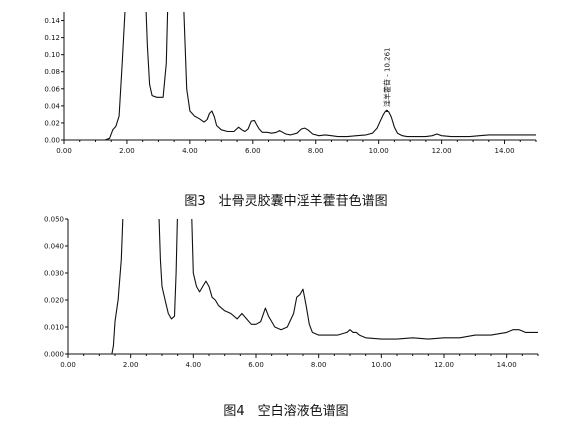  Describe the element at coordinates (52, 141) in the screenshot. I see `chart1-y-tick-label-0: 0.00` at that location.